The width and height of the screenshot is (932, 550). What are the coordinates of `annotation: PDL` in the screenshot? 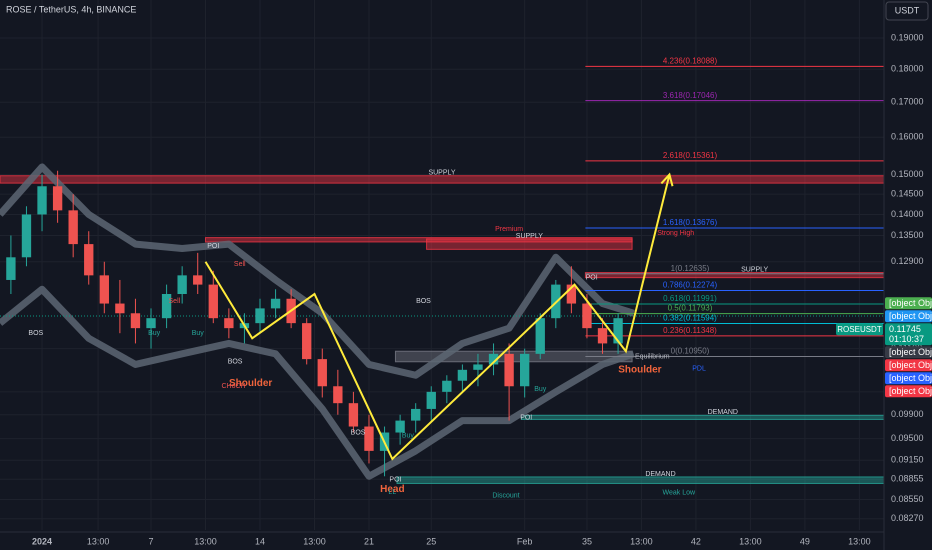 It's located at (699, 369).